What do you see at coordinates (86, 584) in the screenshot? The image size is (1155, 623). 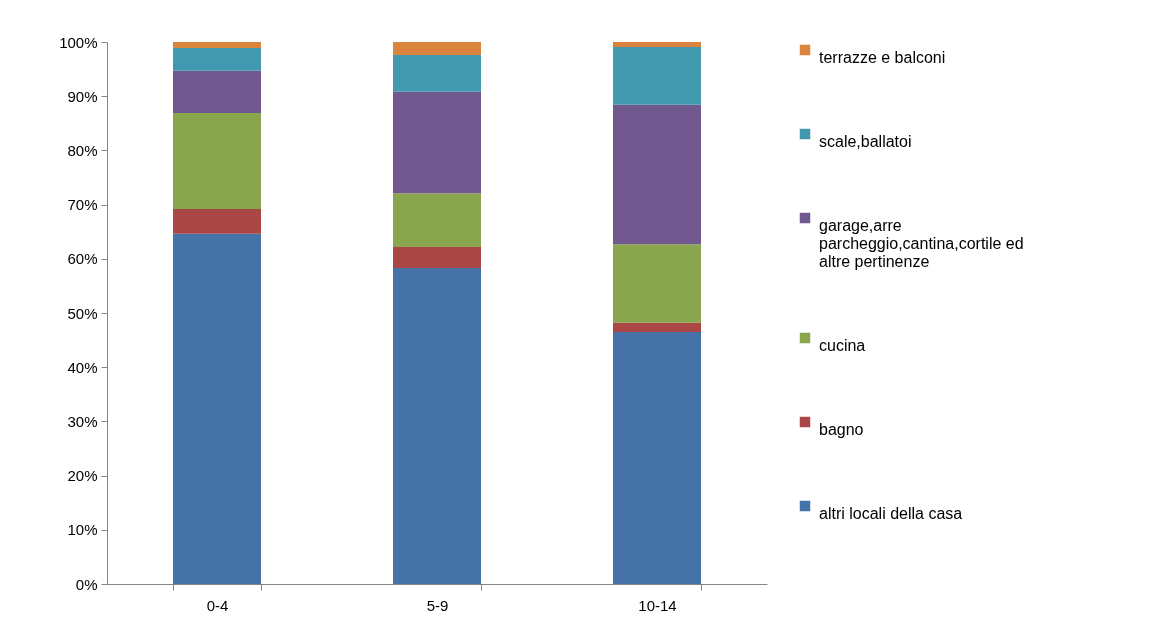 I see `y-tick-label: 0%` at bounding box center [86, 584].